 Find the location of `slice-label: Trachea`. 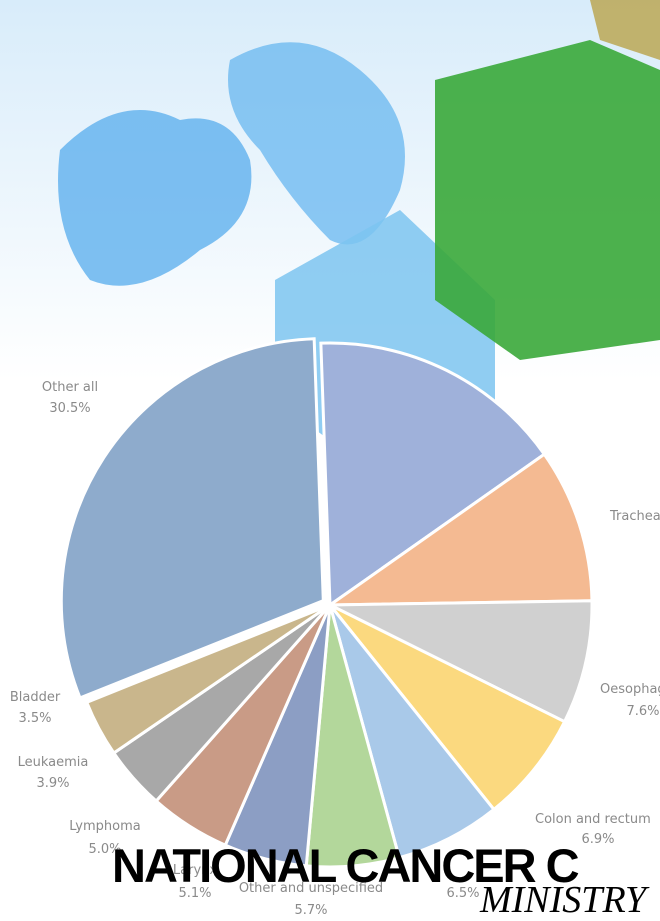

slice-label: Trachea is located at coordinates (634, 516).